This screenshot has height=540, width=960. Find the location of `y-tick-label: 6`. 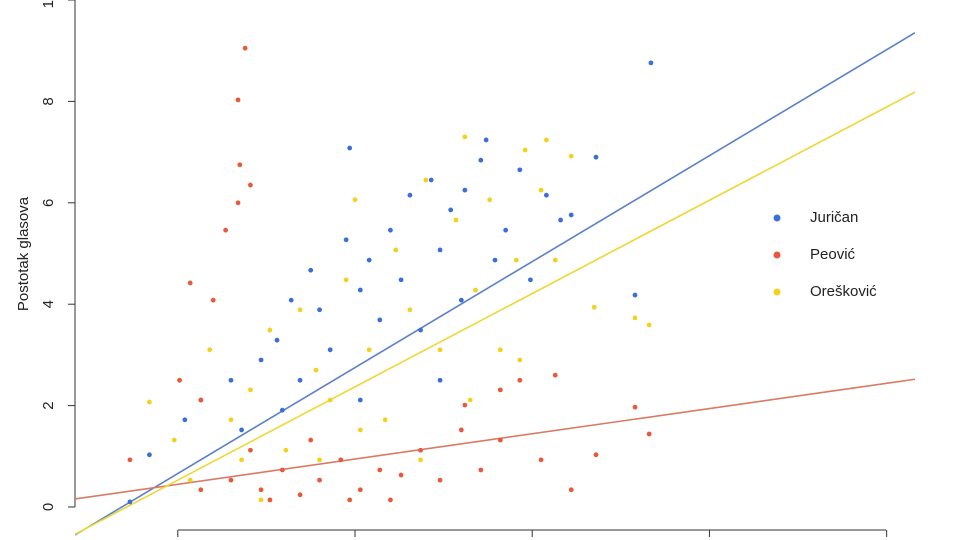

y-tick-label: 6 is located at coordinates (48, 203).